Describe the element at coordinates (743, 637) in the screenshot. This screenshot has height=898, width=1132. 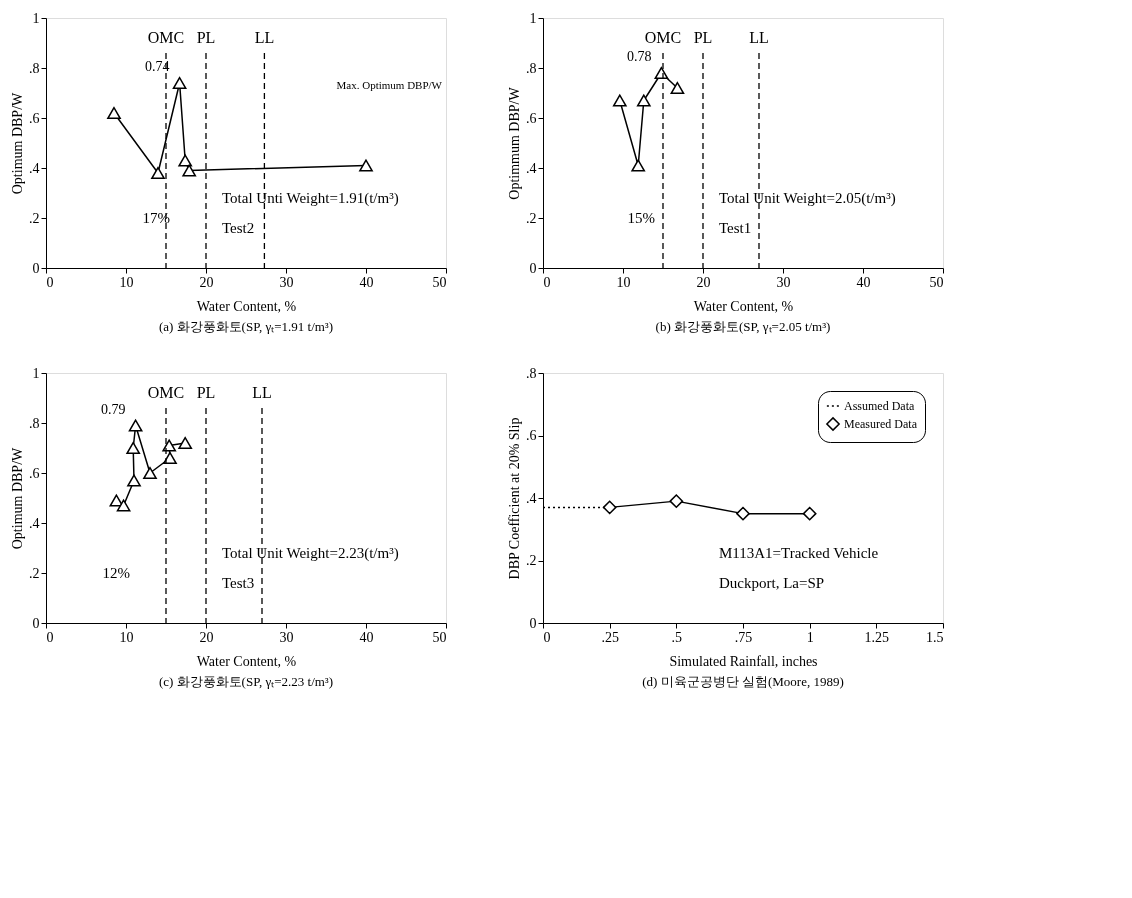
I see `x-tick-label: .75` at that location.